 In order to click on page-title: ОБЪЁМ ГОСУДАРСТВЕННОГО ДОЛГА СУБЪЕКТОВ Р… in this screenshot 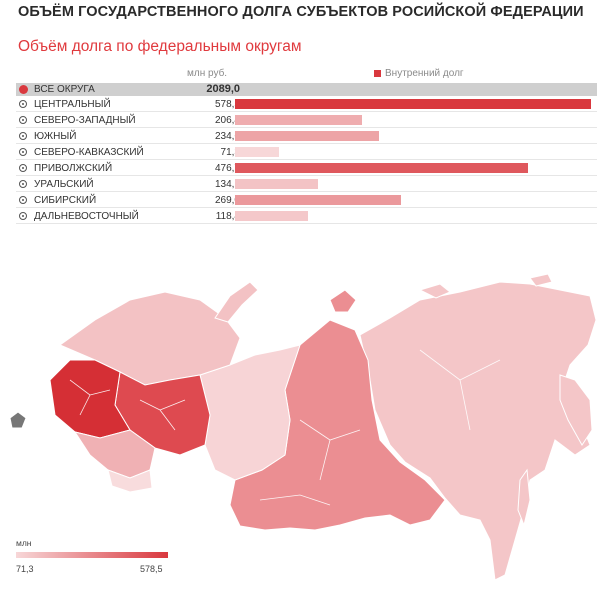, I will do `click(301, 12)`.